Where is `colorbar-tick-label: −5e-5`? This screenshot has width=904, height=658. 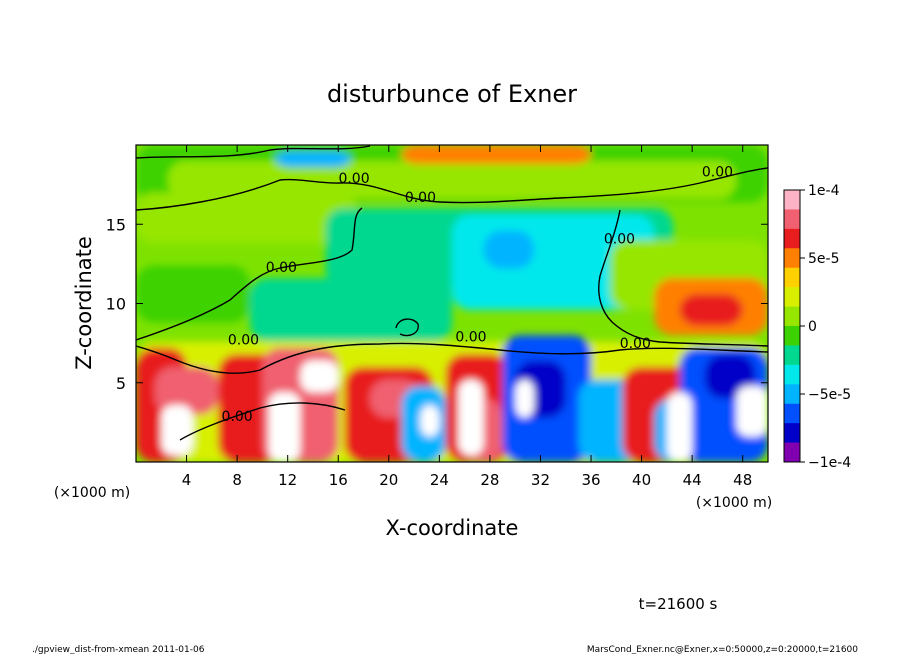
colorbar-tick-label: −5e-5 is located at coordinates (829, 395).